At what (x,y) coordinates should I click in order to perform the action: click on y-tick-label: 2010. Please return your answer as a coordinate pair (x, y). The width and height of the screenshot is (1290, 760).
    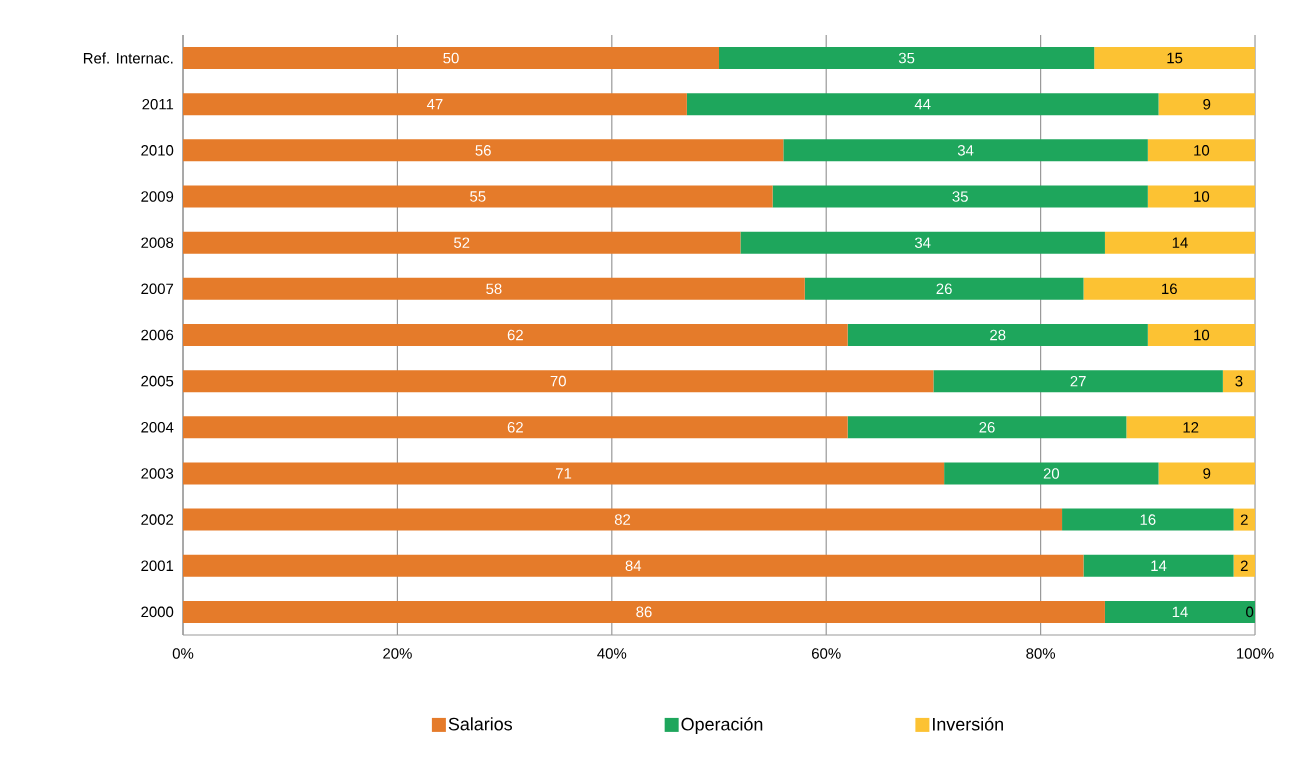
    Looking at the image, I should click on (157, 150).